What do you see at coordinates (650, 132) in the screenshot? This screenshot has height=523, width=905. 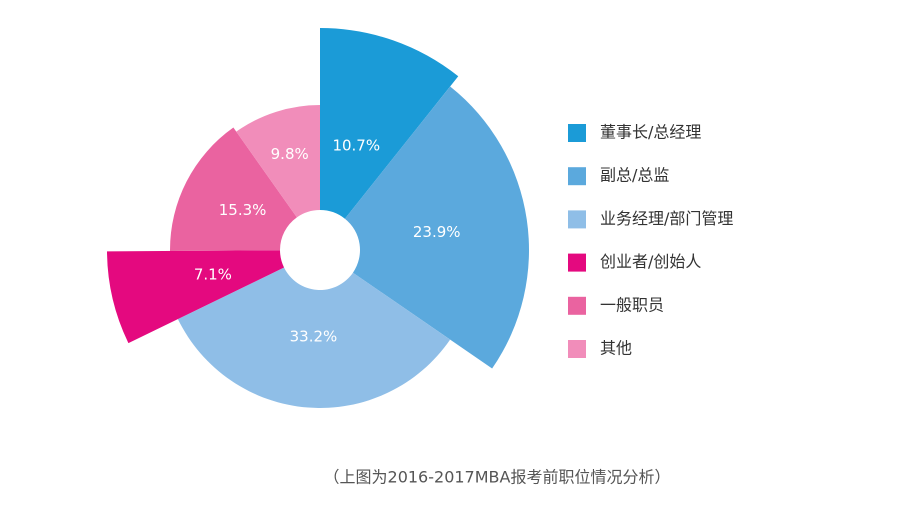 I see `legend-label: 董事长/总经理` at bounding box center [650, 132].